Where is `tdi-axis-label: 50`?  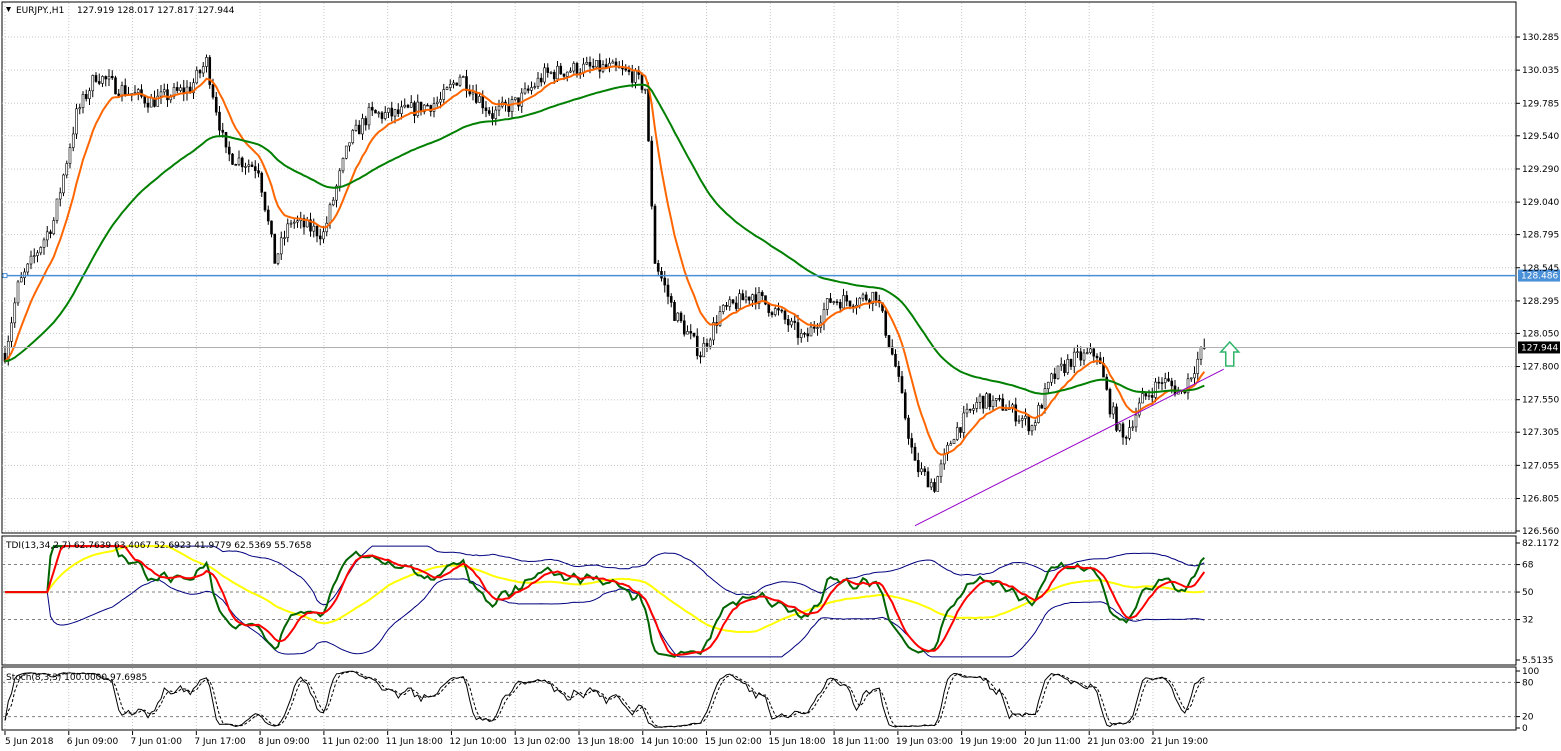 tdi-axis-label: 50 is located at coordinates (1528, 593).